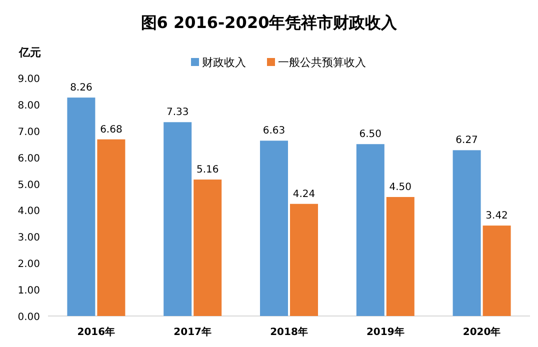 The width and height of the screenshot is (538, 347). What do you see at coordinates (177, 112) in the screenshot?
I see `data-label: 7.33` at bounding box center [177, 112].